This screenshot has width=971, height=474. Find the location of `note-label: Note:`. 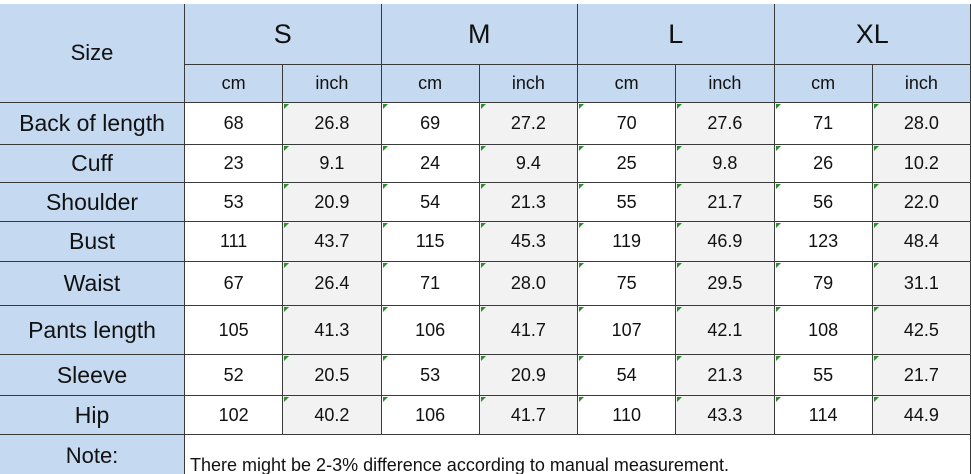

note-label: Note: is located at coordinates (92, 454).